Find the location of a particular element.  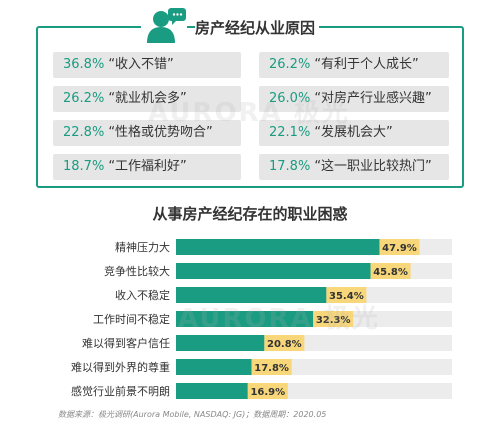

value-label: 47.9% is located at coordinates (399, 248).